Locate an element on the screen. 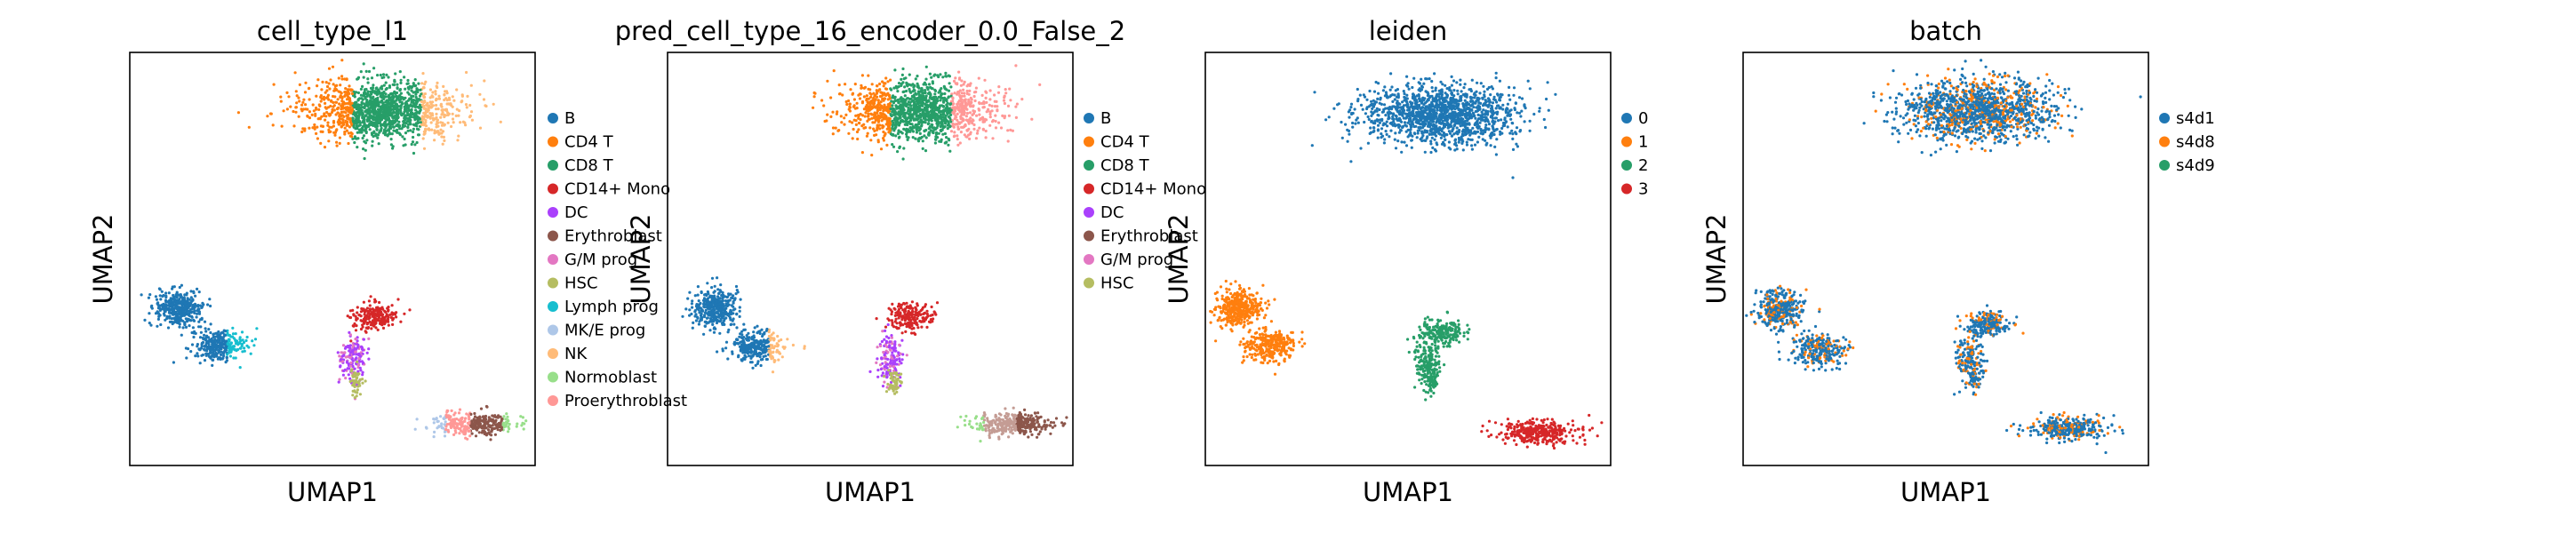  panel-title: cell_type_l1 is located at coordinates (332, 31).